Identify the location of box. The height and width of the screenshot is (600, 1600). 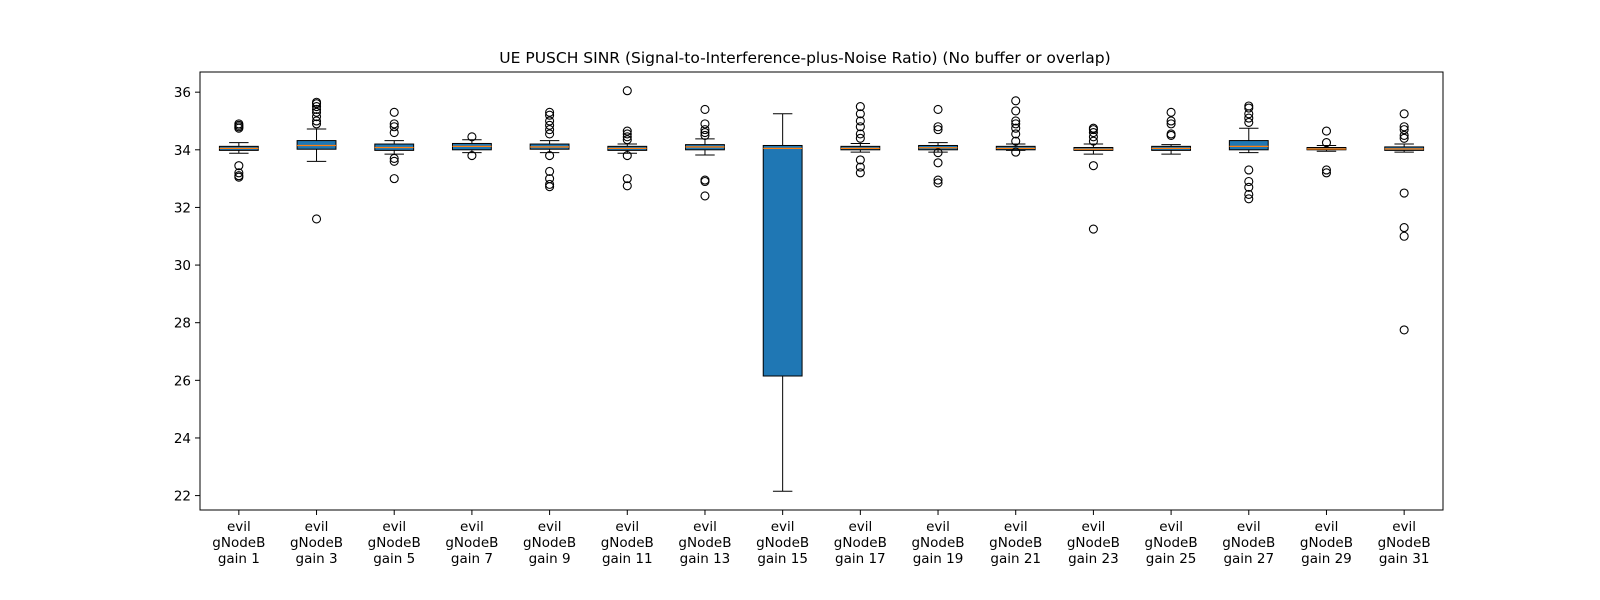
(782, 260).